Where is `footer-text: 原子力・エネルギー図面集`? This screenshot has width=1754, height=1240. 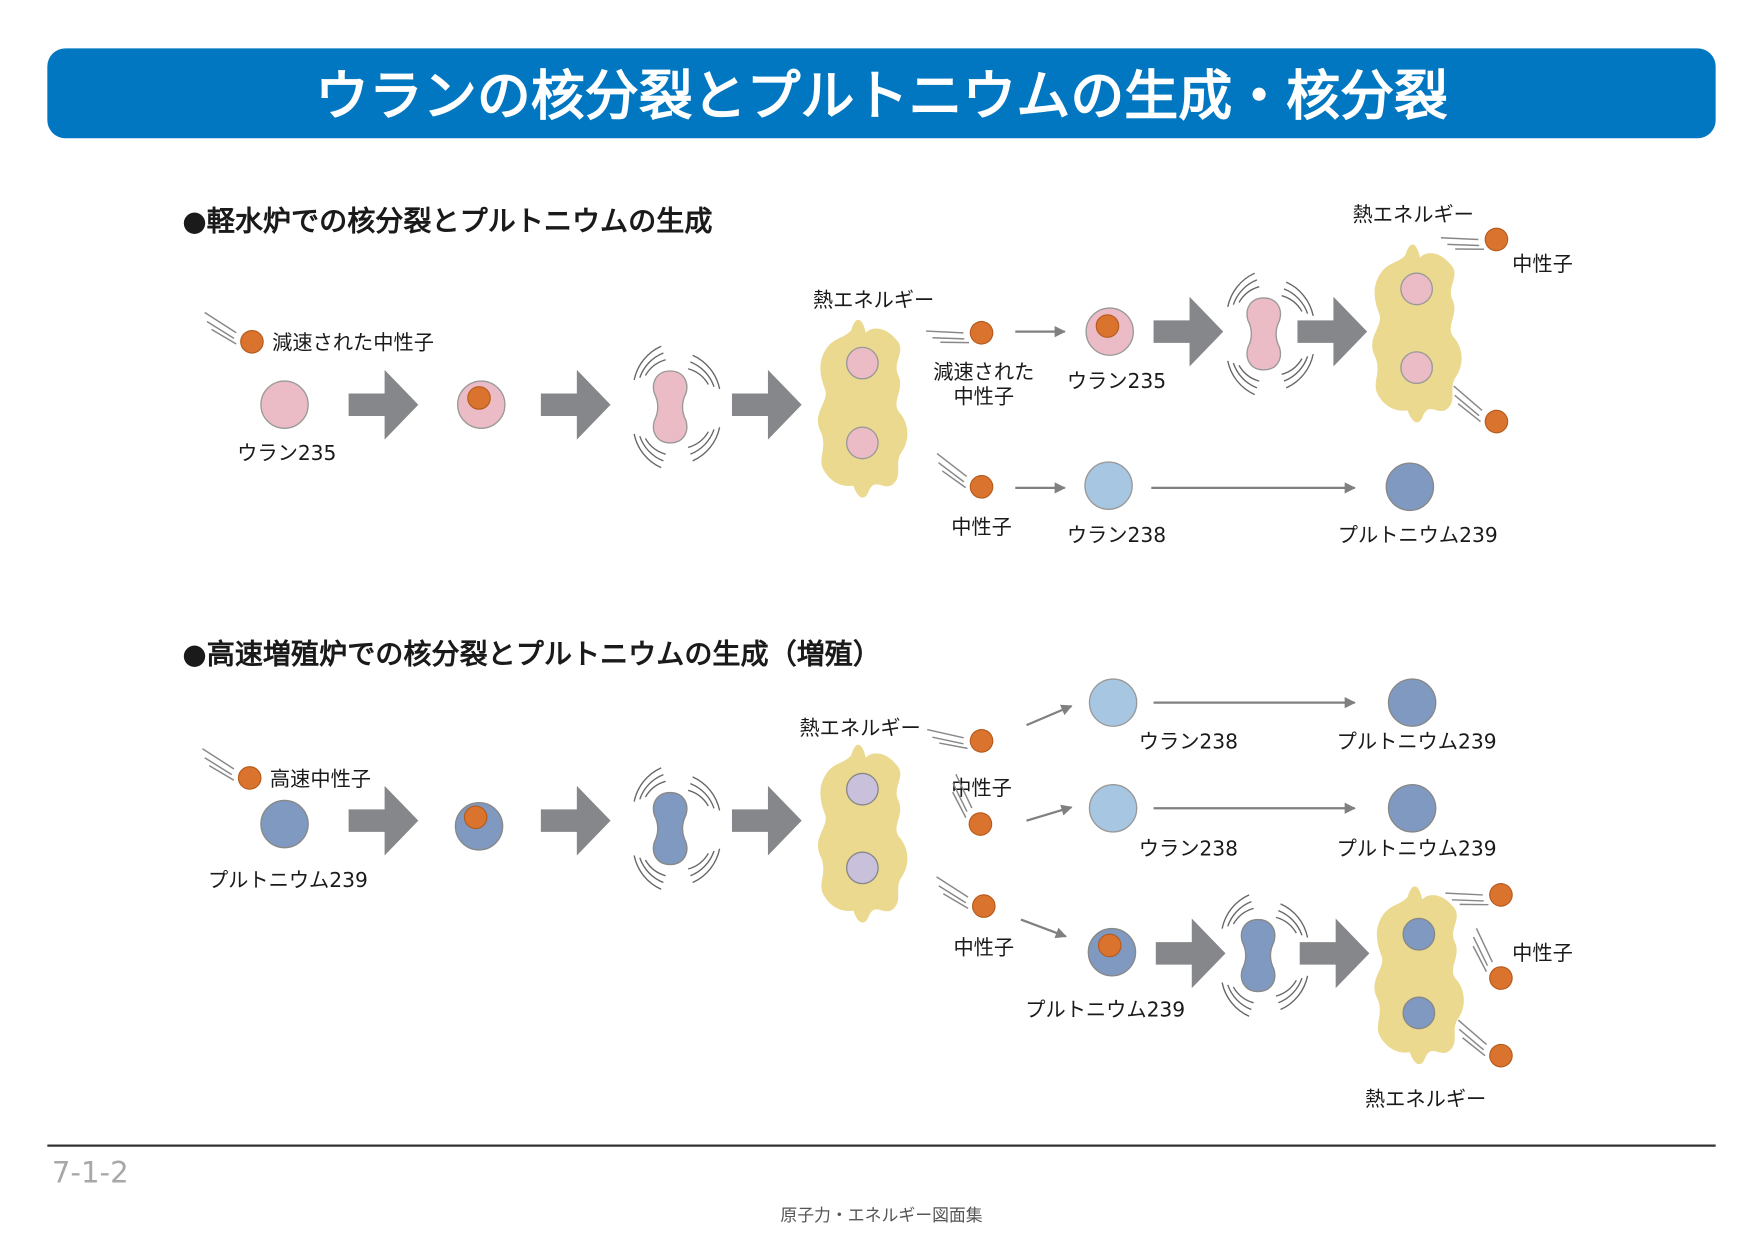
footer-text: 原子力・エネルギー図面集 is located at coordinates (881, 1215).